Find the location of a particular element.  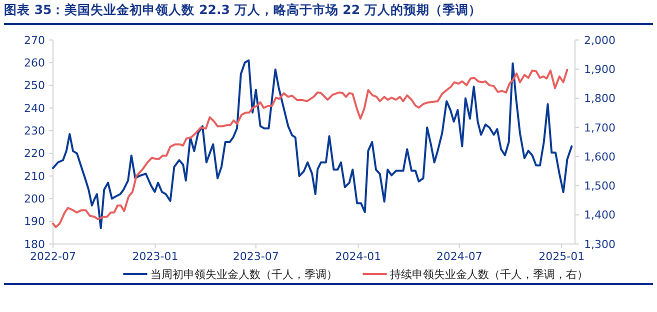

y2-tick-label: 1,400 is located at coordinates (600, 215).